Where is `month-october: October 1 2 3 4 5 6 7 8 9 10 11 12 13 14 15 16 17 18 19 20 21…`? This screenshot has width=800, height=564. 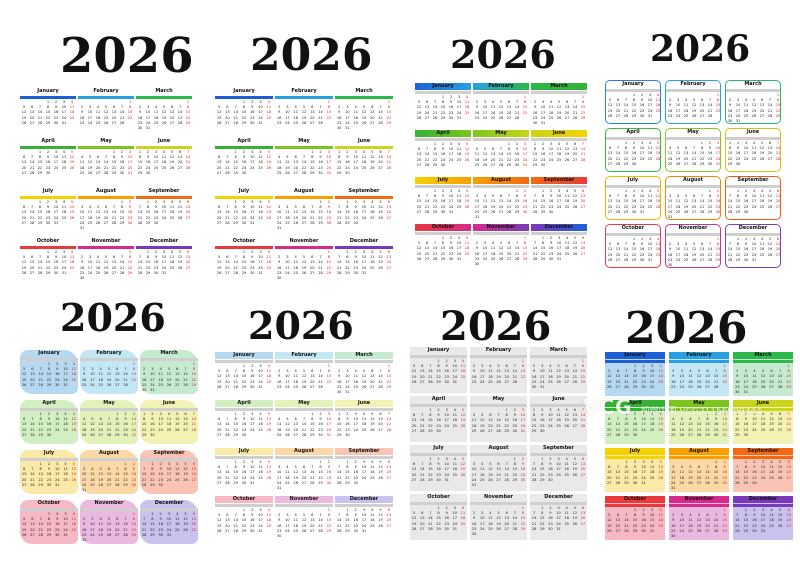 month-october: October 1 2 3 4 5 6 7 8 9 10 11 12 13 14 15 16 17 18 19 20 21… is located at coordinates (244, 260).